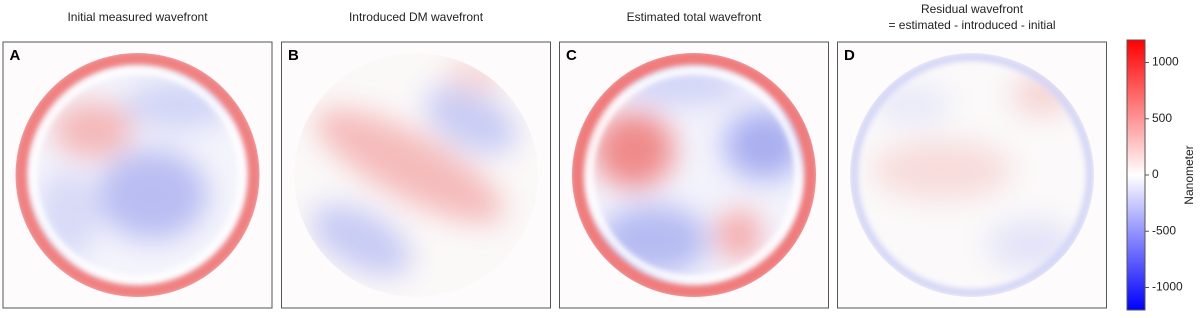  Describe the element at coordinates (15, 55) in the screenshot. I see `panel-letter: A` at that location.